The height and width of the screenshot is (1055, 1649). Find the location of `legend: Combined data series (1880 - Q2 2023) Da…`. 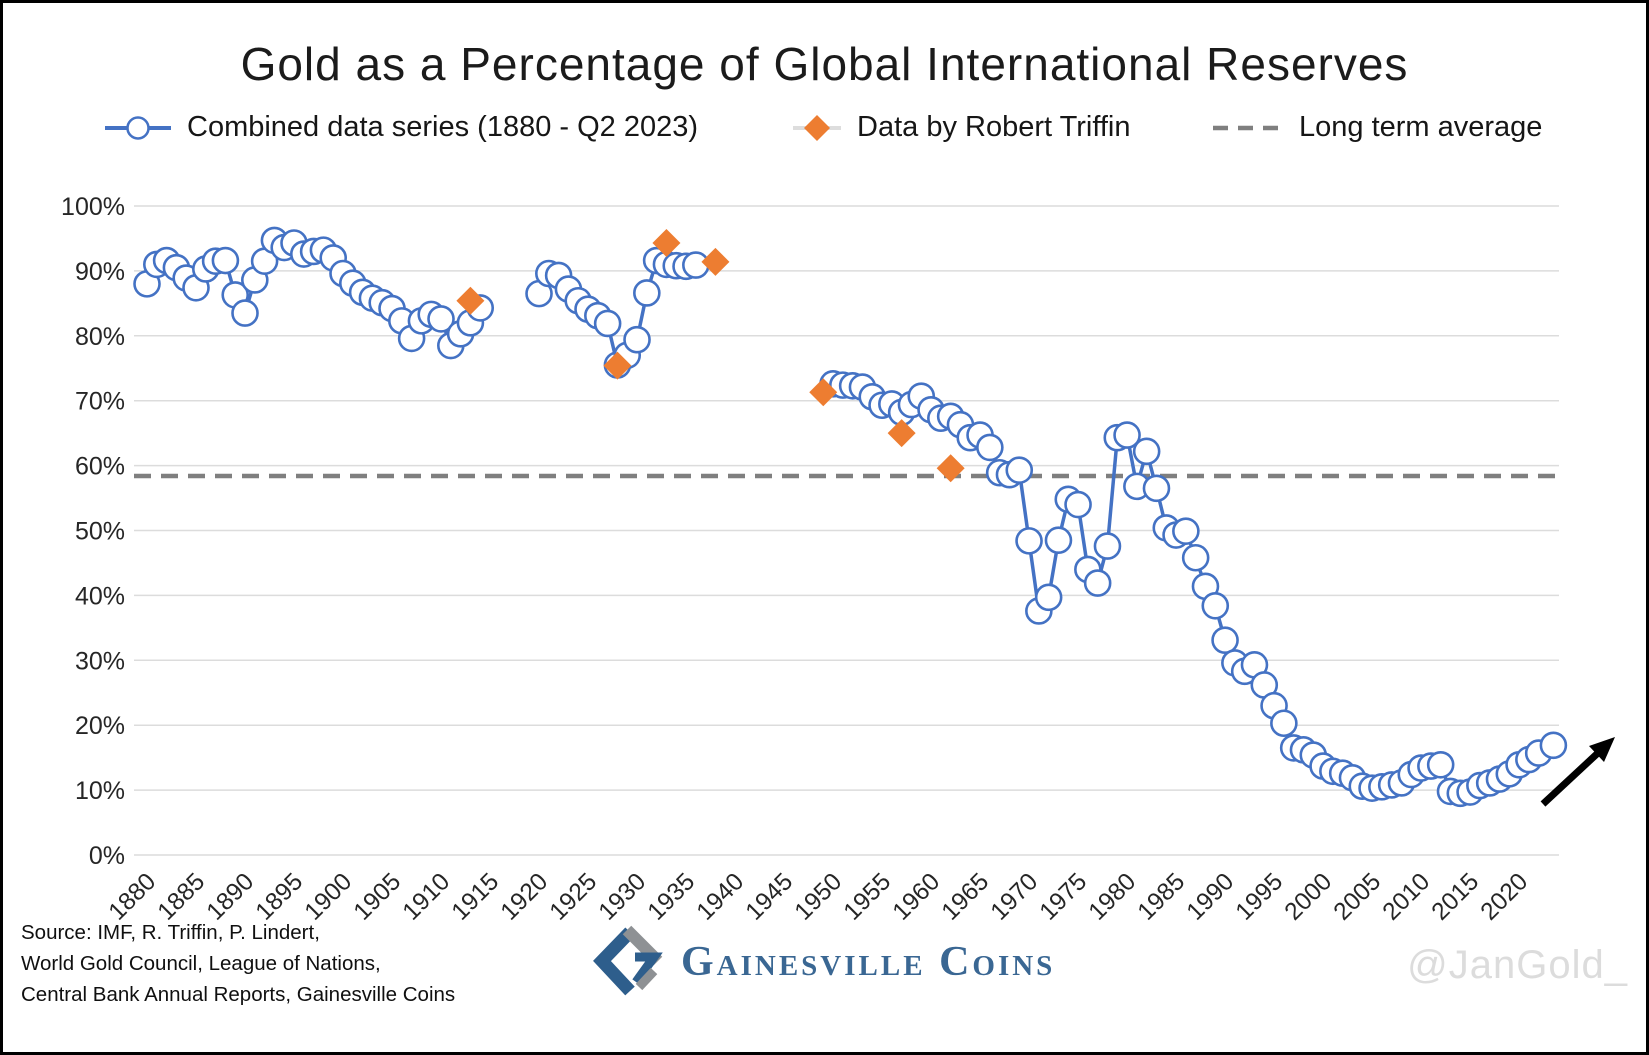

legend: Combined data series (1880 - Q2 2023) Da… is located at coordinates (824, 132).